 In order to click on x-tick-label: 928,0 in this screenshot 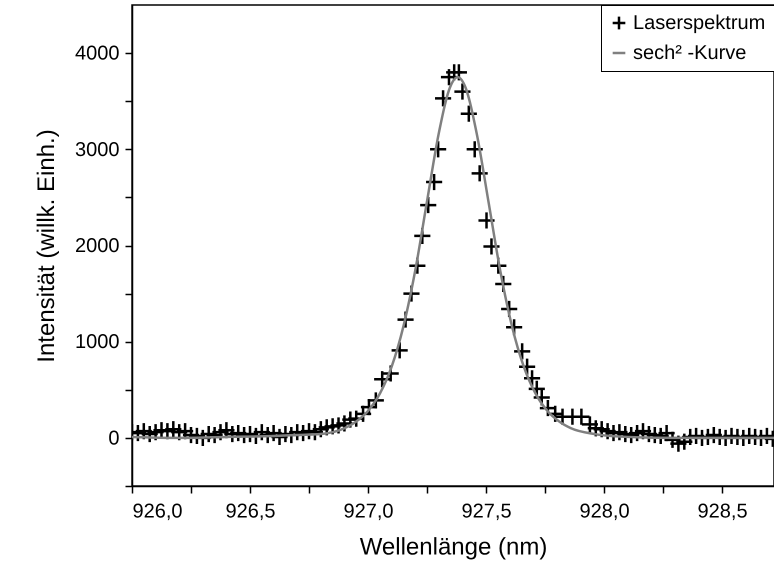, I will do `click(605, 511)`.